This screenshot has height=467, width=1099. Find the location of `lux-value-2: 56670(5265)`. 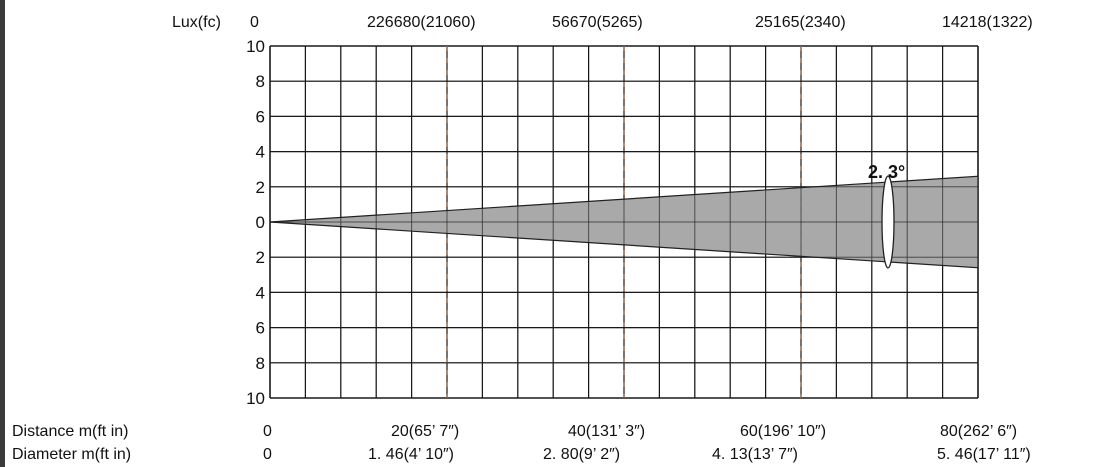

lux-value-2: 56670(5265) is located at coordinates (597, 22).